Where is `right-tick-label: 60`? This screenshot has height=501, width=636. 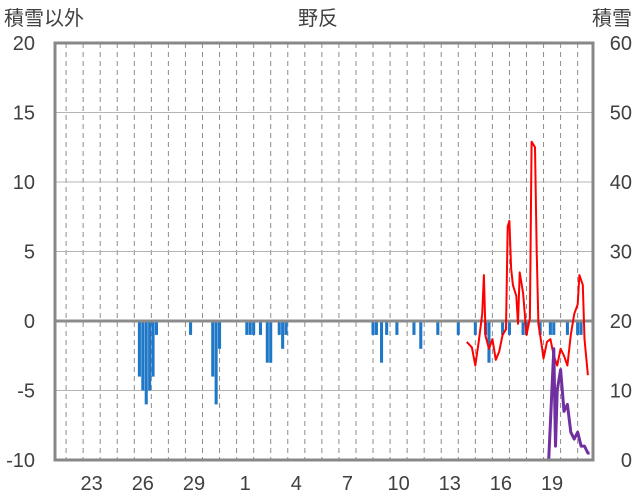
right-tick-label: 60 is located at coordinates (621, 44).